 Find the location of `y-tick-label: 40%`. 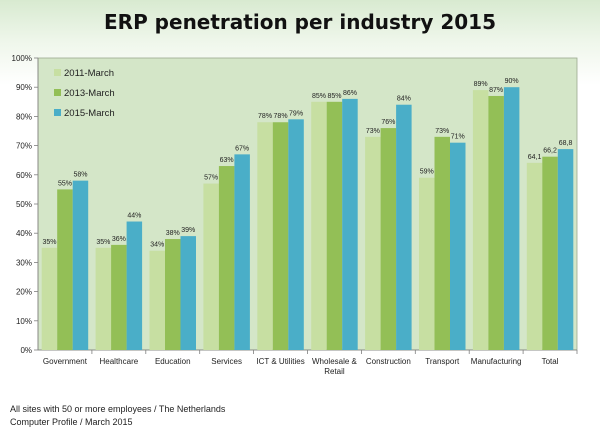

y-tick-label: 40% is located at coordinates (24, 233).